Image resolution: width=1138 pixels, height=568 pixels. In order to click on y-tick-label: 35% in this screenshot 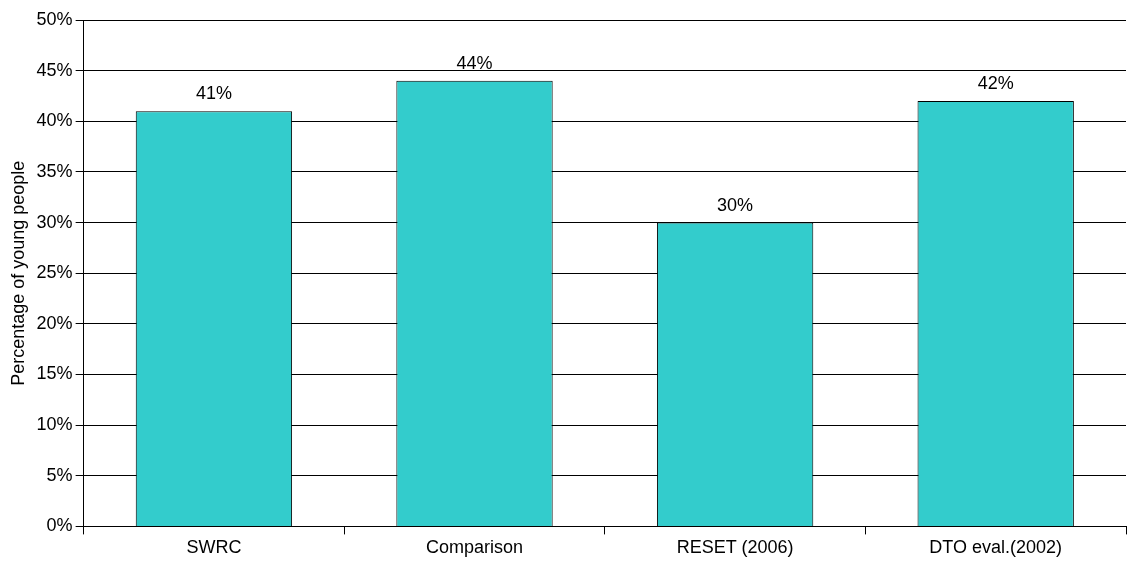, I will do `click(54, 170)`.